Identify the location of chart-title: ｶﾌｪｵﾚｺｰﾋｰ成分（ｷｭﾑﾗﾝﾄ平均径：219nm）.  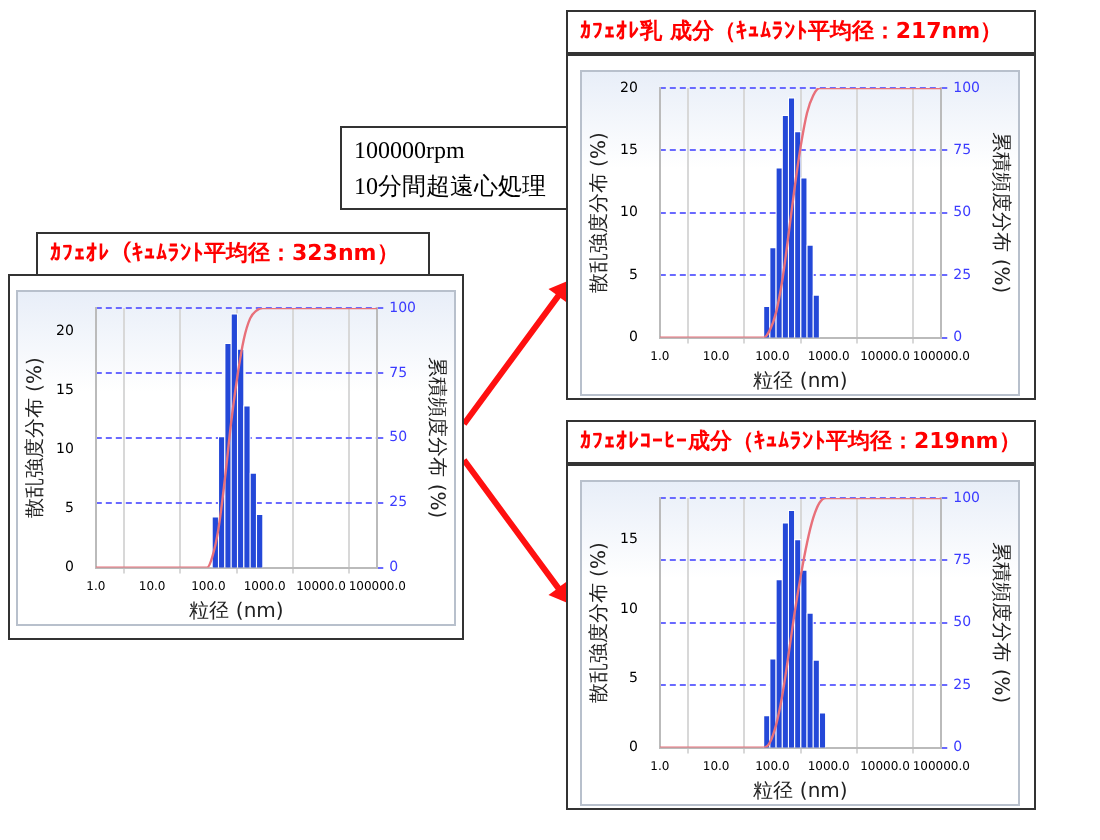
(801, 442).